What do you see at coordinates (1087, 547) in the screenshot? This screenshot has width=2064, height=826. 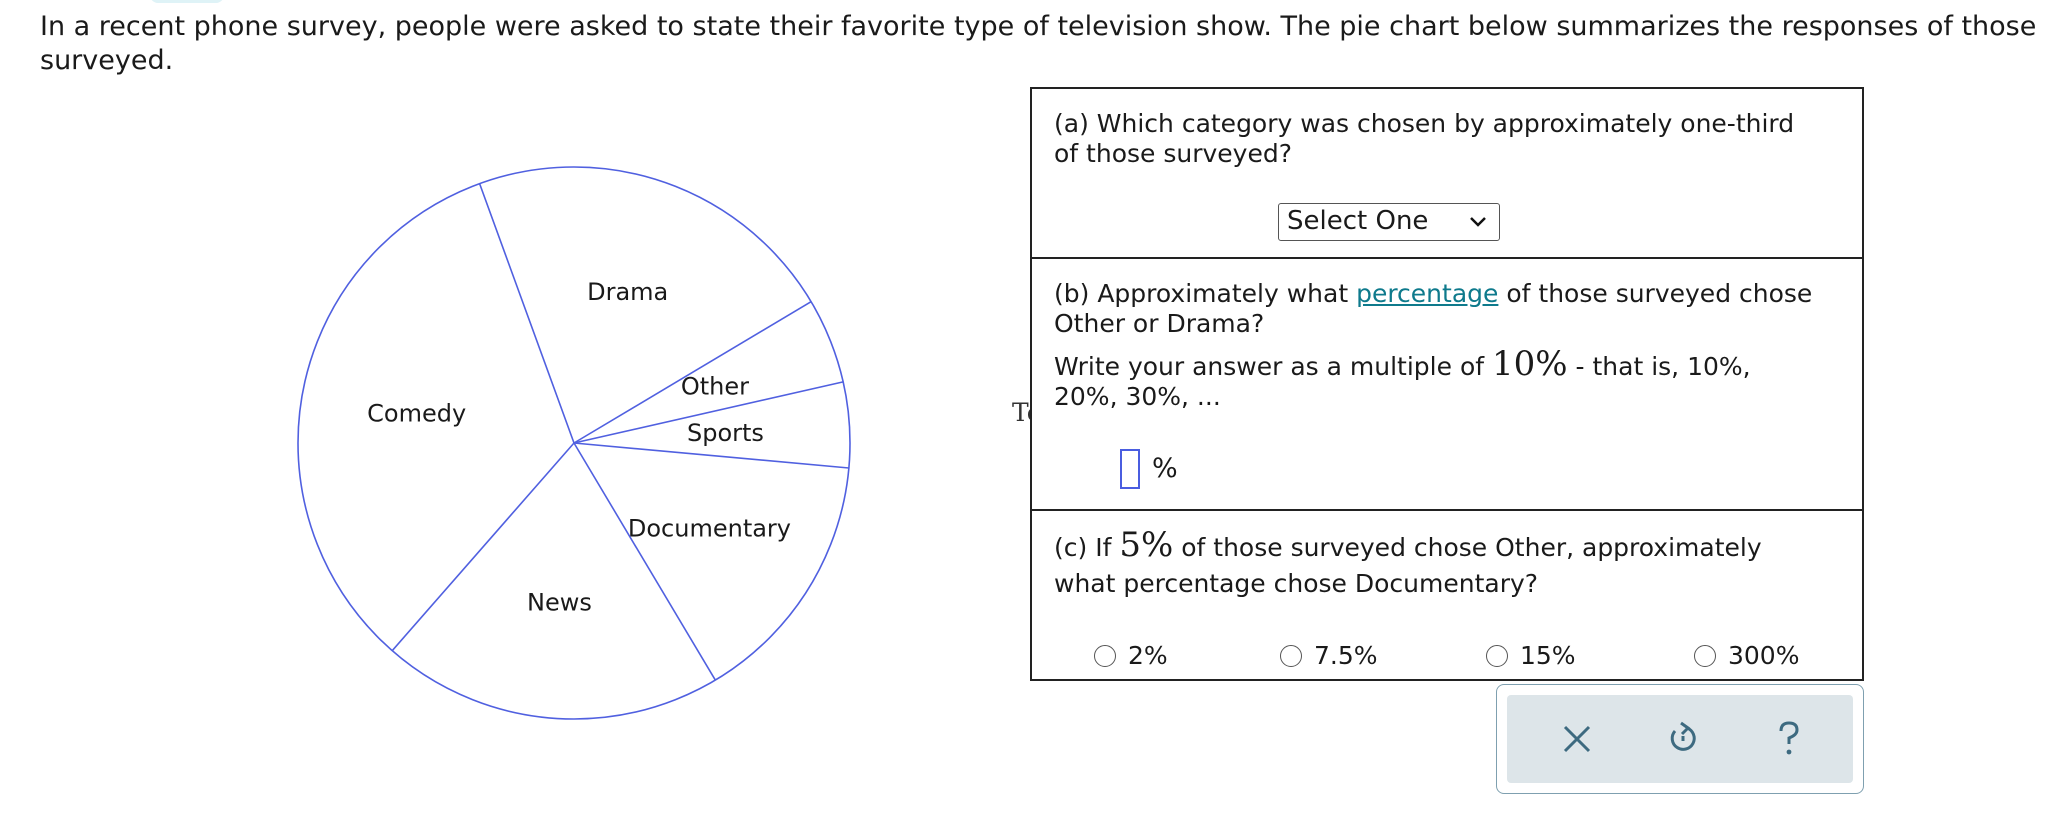 I see `question-c-prefix: (c) If` at bounding box center [1087, 547].